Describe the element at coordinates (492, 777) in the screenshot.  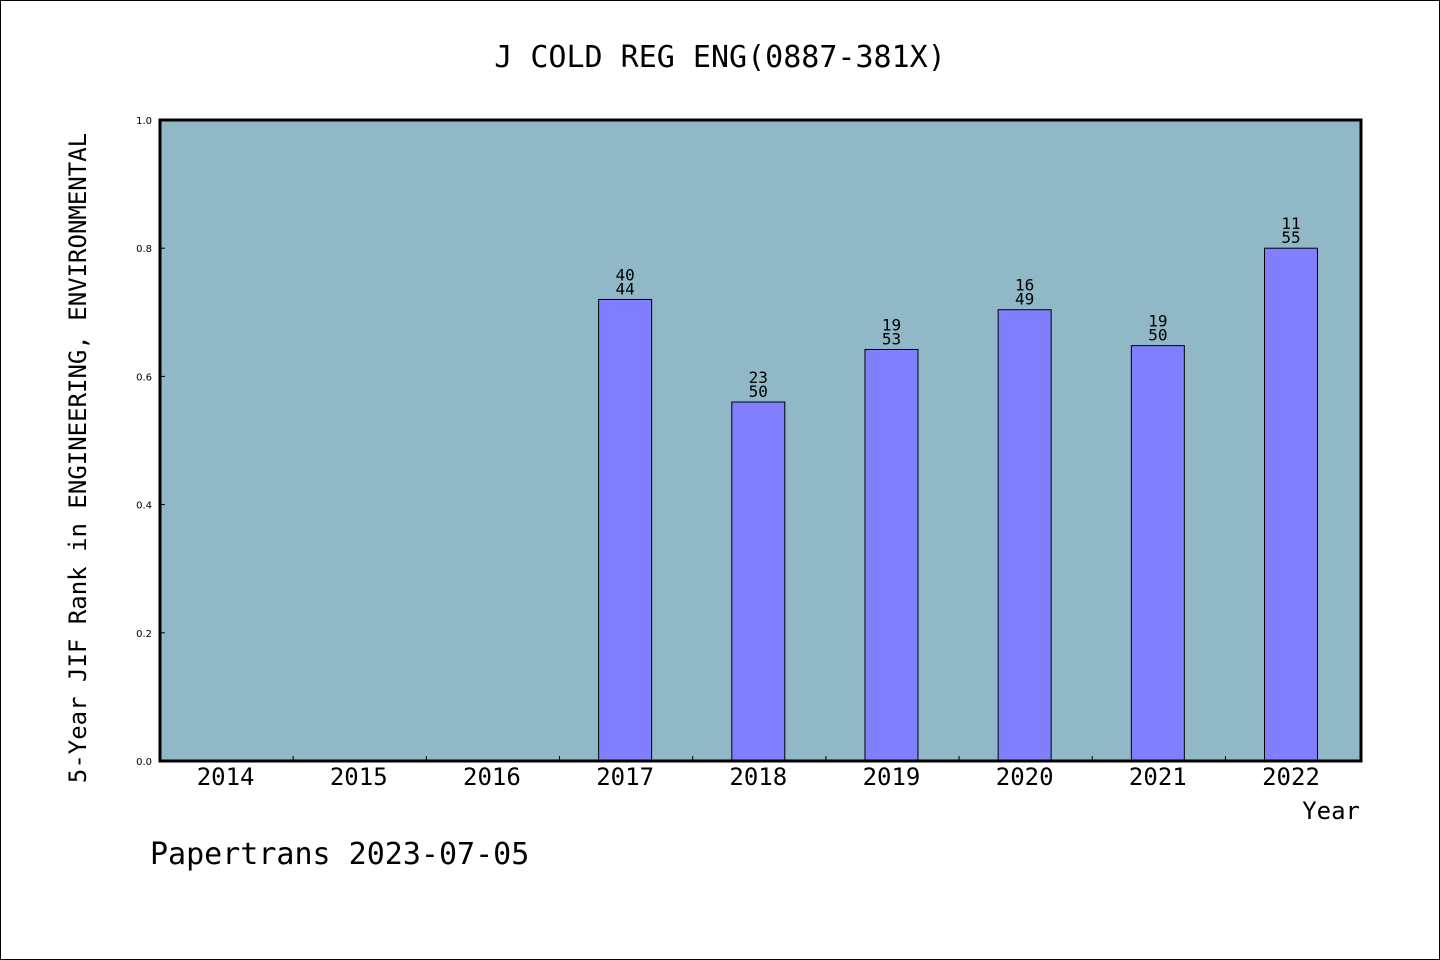
I see `x-tick-label: 2016` at that location.